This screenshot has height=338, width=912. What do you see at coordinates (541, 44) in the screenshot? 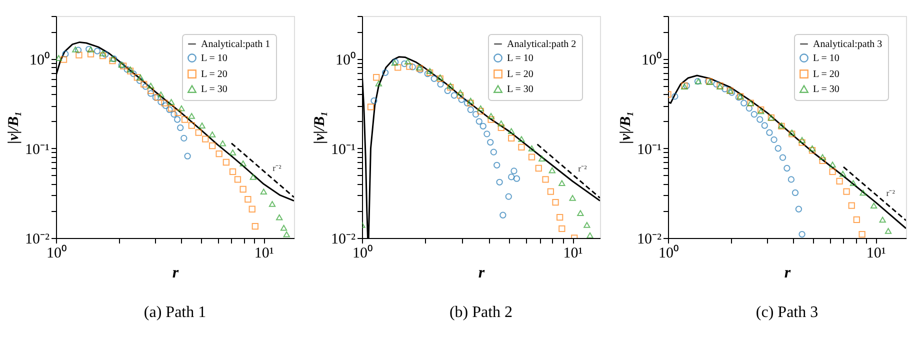
I see `legend-label: Analytical:path 2` at bounding box center [541, 44].